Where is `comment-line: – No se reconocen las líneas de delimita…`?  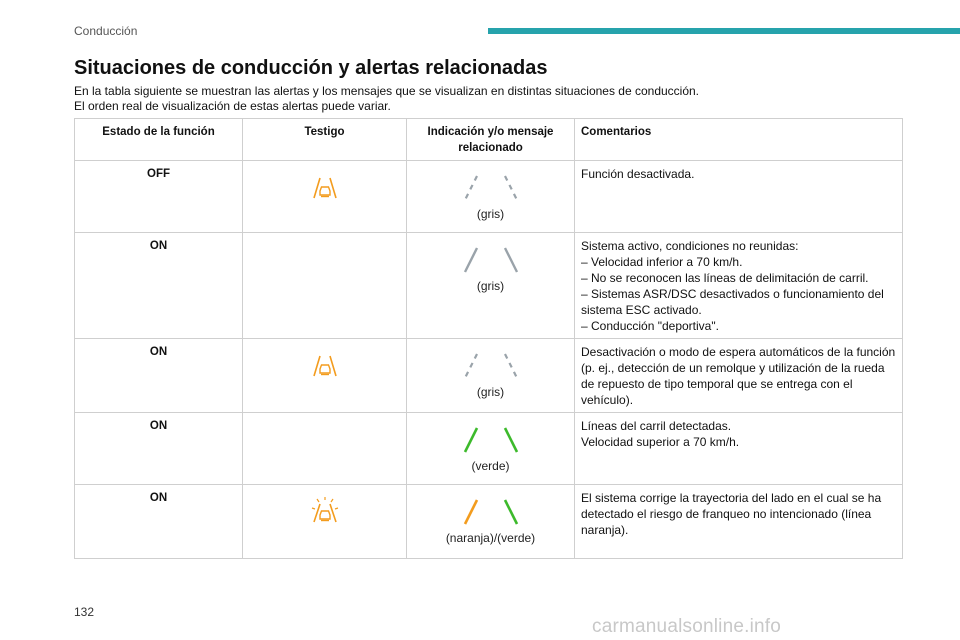
comment-line: – No se reconocen las líneas de delimita… is located at coordinates (725, 278).